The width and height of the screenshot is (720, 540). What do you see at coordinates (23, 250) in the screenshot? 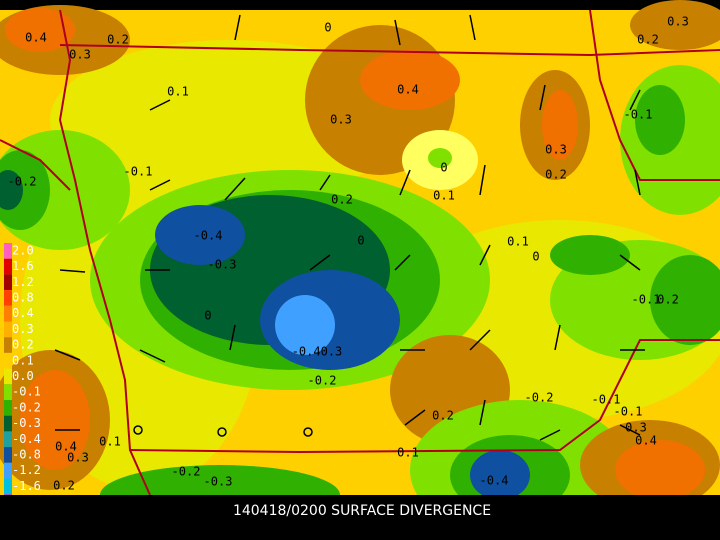
I see `colorbar-label: 2.0` at bounding box center [23, 250].